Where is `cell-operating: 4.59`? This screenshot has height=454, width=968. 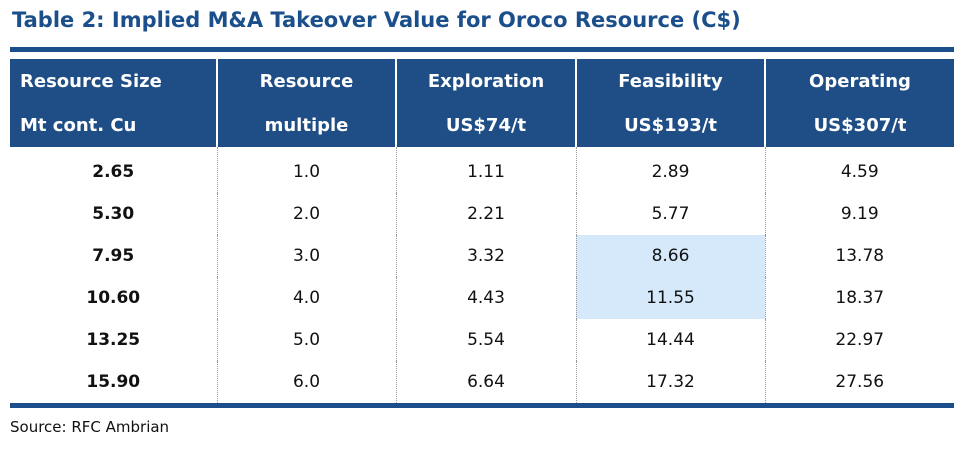
cell-operating: 4.59 is located at coordinates (859, 170).